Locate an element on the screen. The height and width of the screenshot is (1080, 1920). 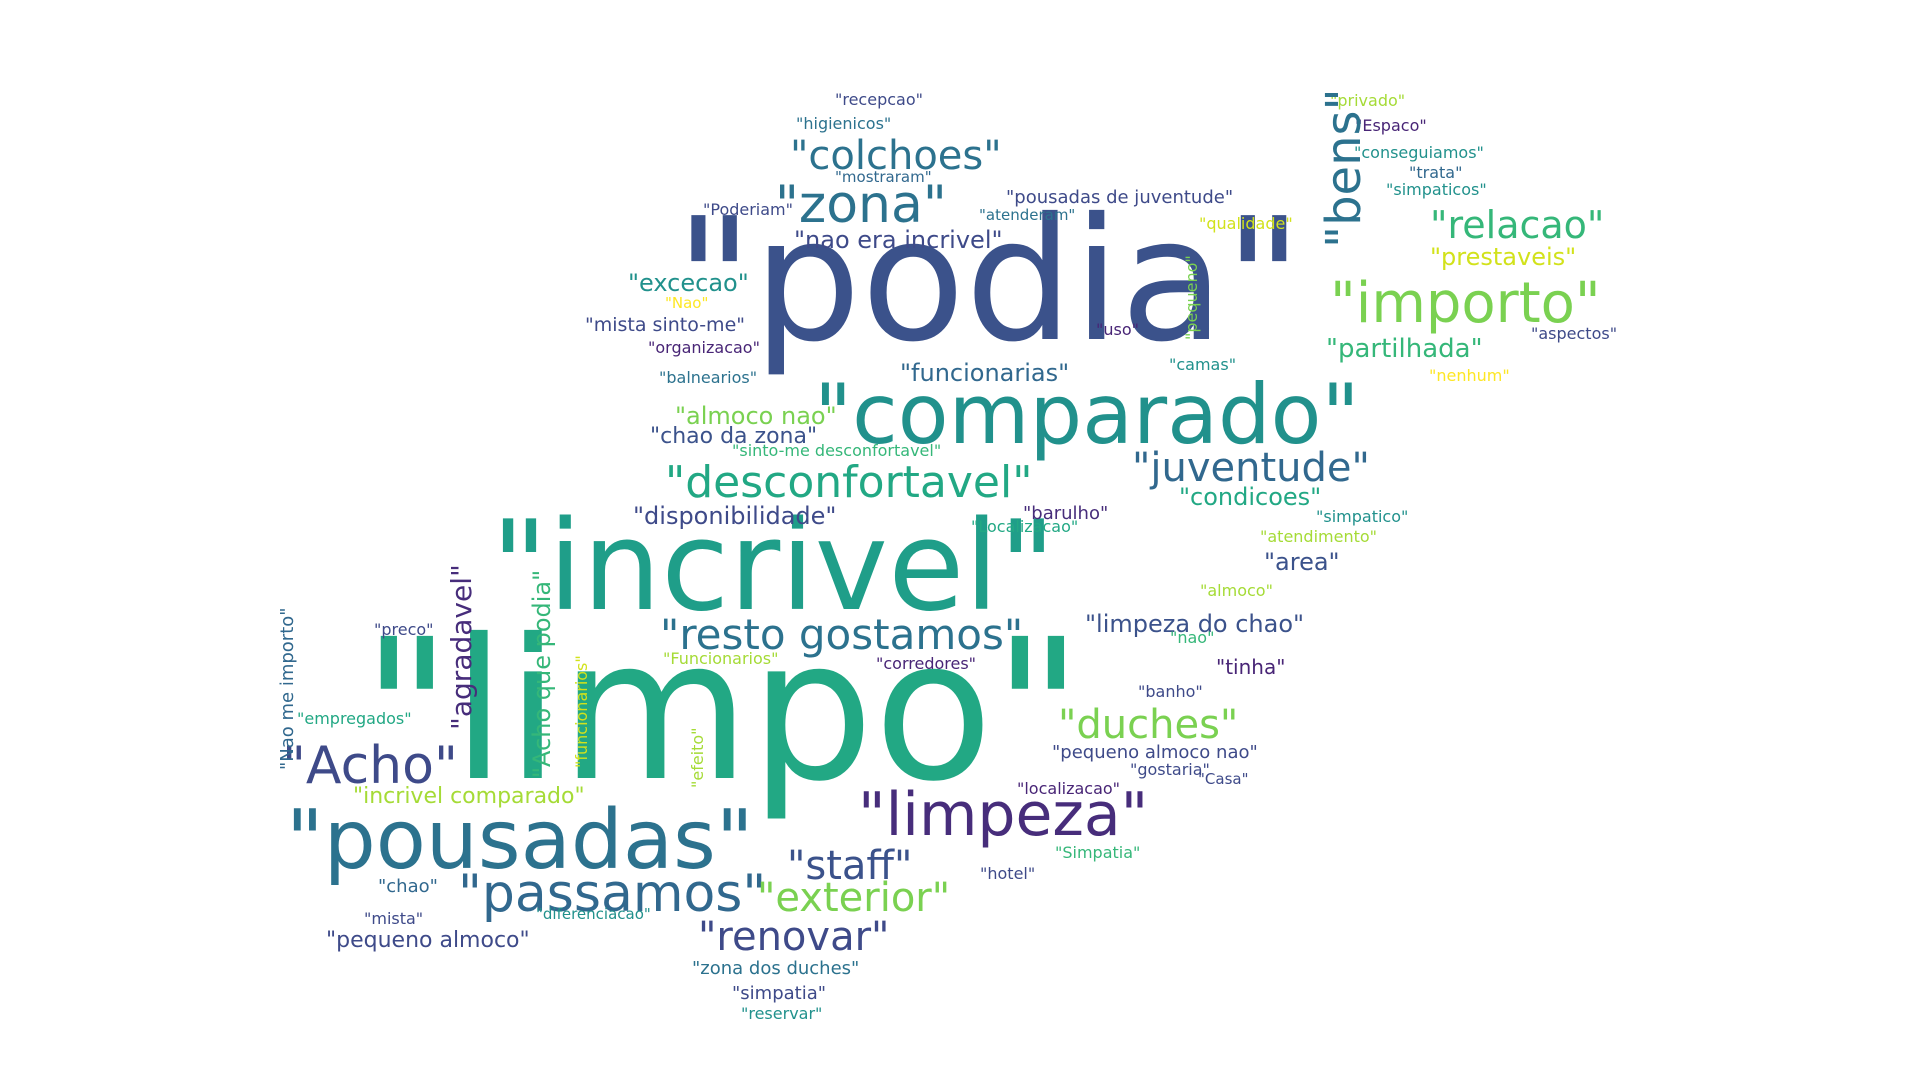
word: "prestaveis" is located at coordinates (1503, 257).